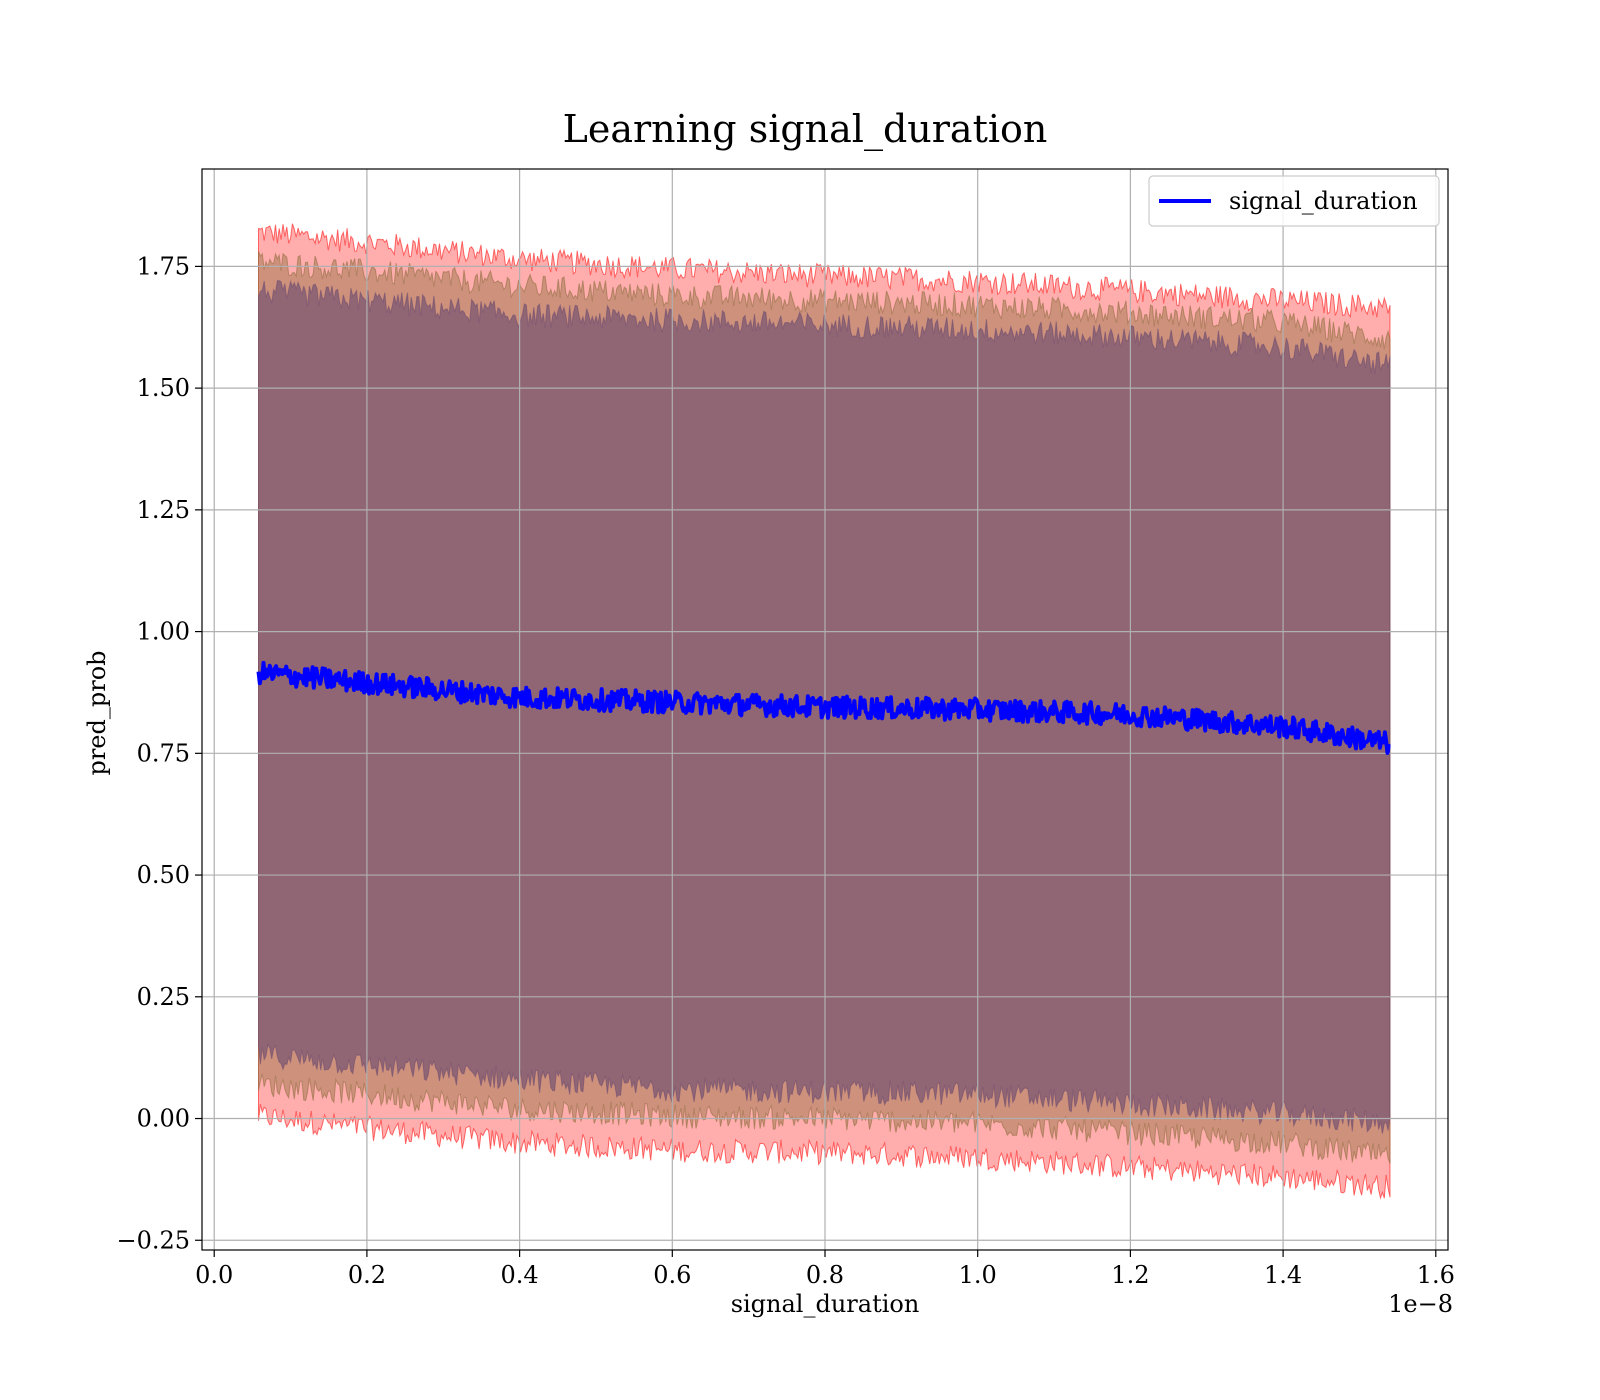 This screenshot has width=1600, height=1400. Describe the element at coordinates (97, 712) in the screenshot. I see `y-axis-label: pred_prob` at that location.